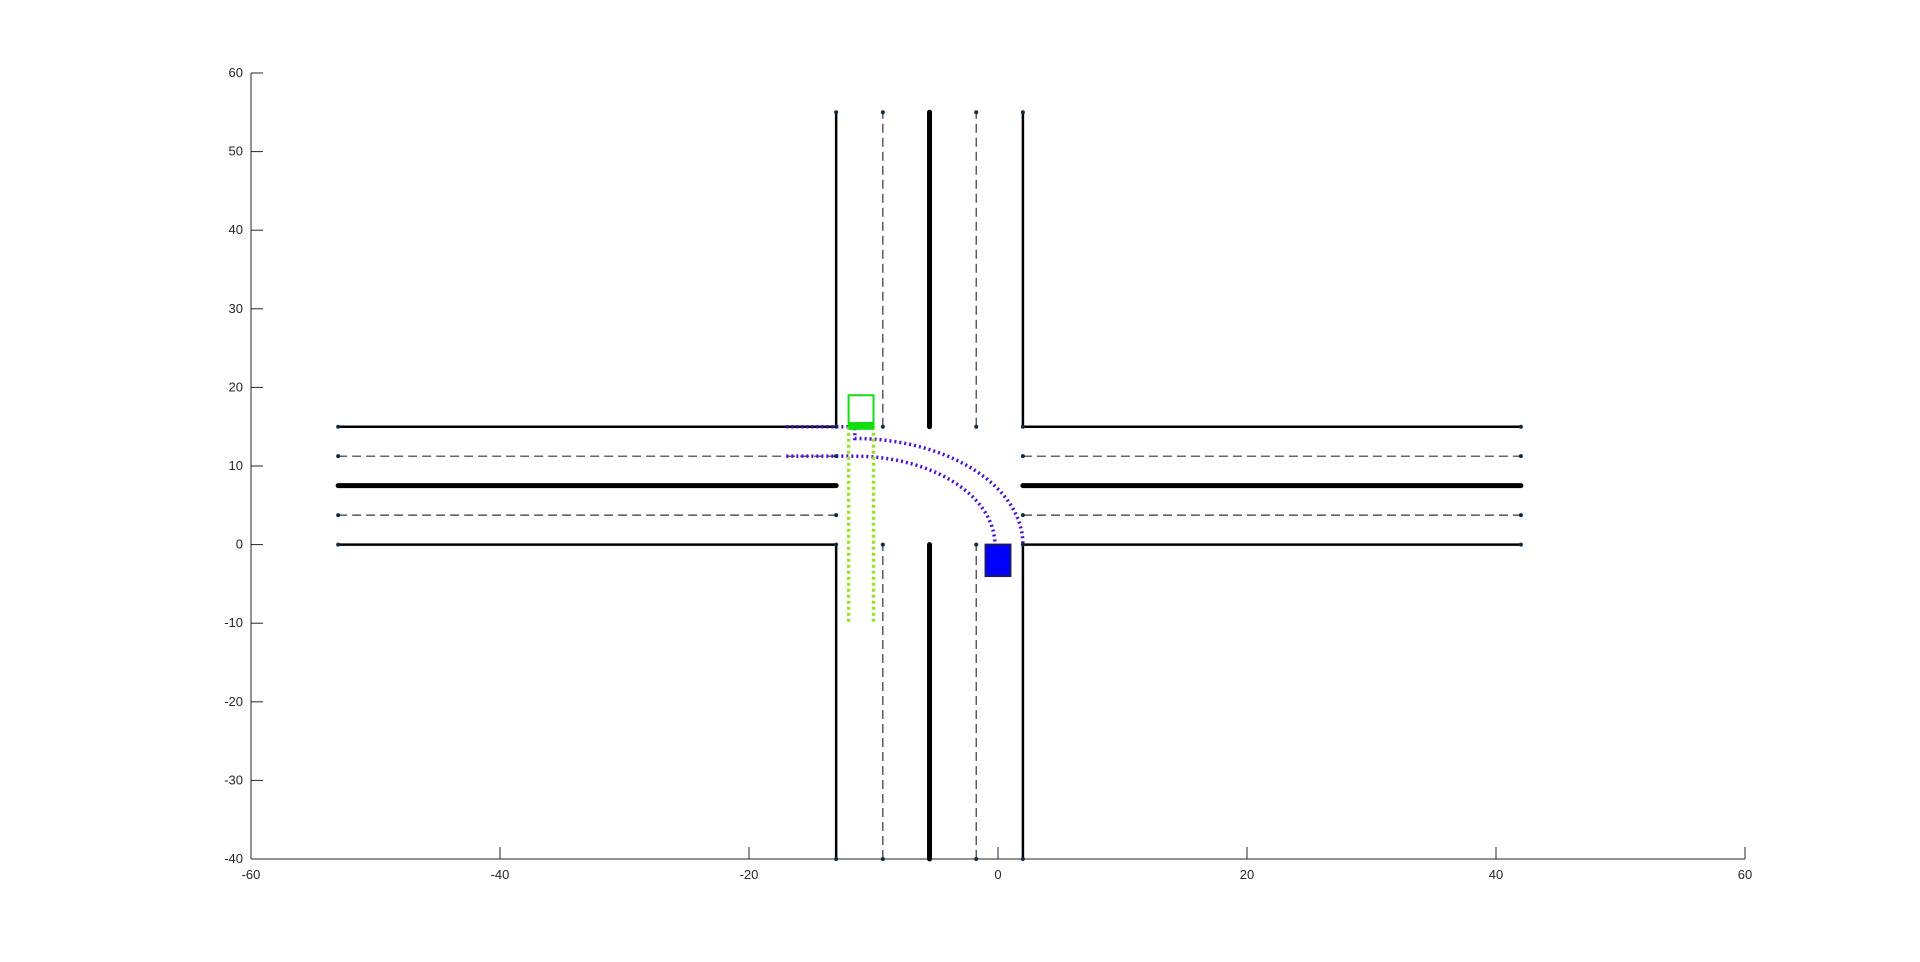 Image resolution: width=1920 pixels, height=962 pixels. Describe the element at coordinates (861, 425) in the screenshot. I see `ego-vehicle-front` at that location.